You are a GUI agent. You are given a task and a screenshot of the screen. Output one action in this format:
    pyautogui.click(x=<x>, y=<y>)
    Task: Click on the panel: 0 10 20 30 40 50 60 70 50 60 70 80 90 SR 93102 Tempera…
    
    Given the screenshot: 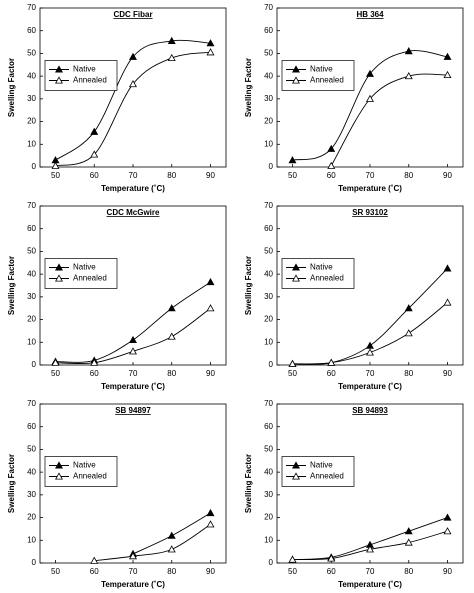 What is the action you would take?
    pyautogui.click(x=354, y=296)
    